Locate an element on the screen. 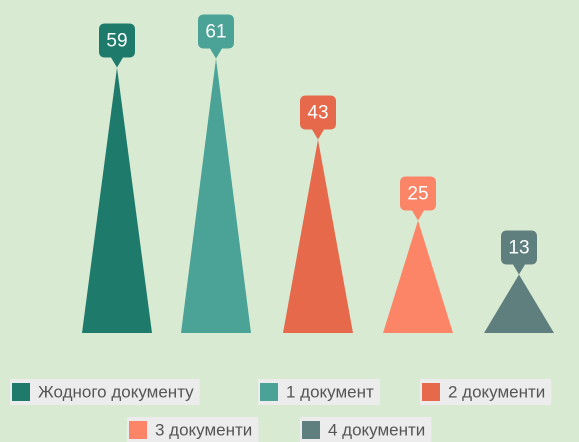  value-label: 59 is located at coordinates (116, 41).